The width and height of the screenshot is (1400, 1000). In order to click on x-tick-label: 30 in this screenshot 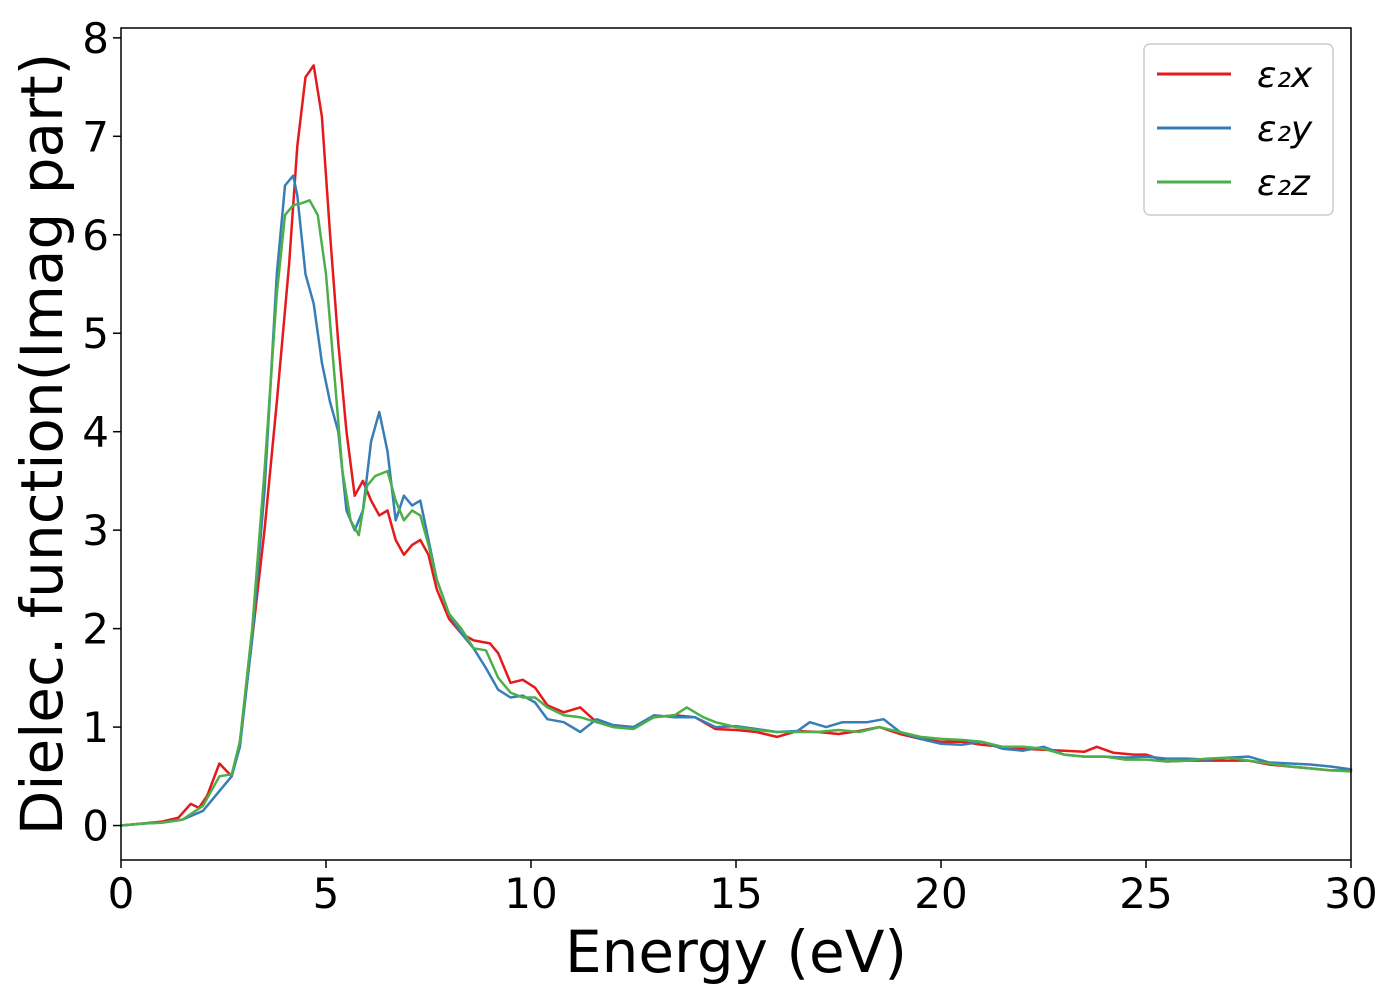, I will do `click(1350, 893)`.